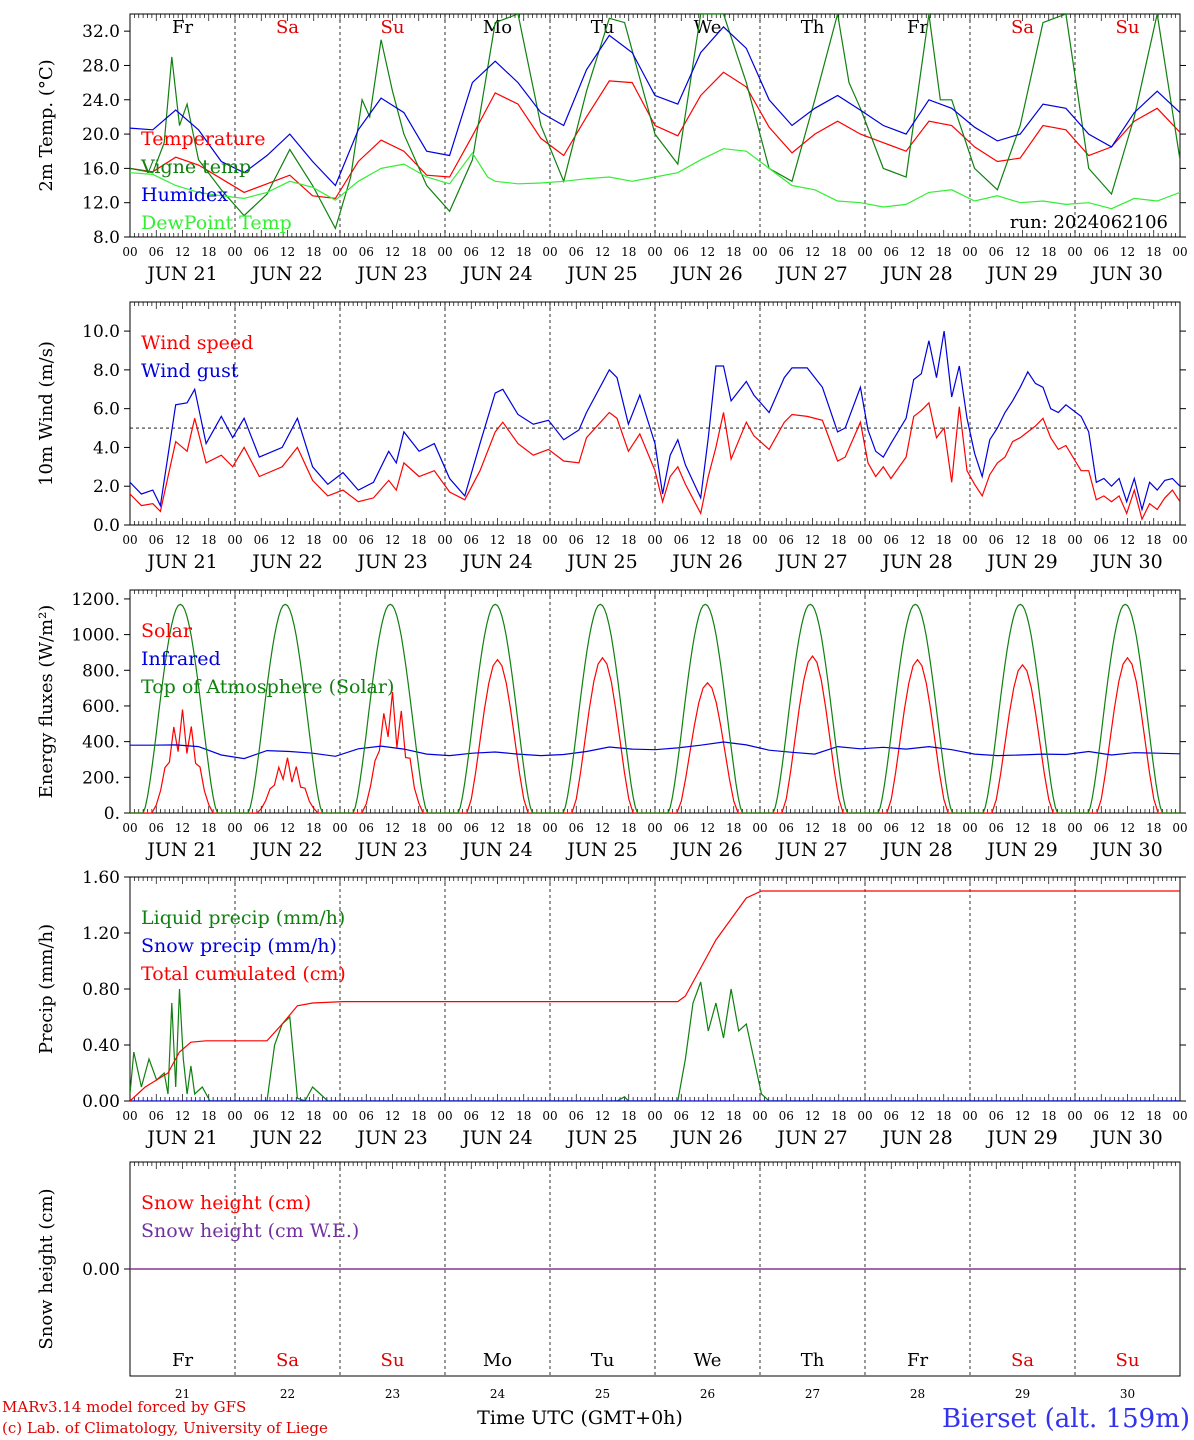  I want to click on legend-entry: Snow height (cm), so click(226, 1203).